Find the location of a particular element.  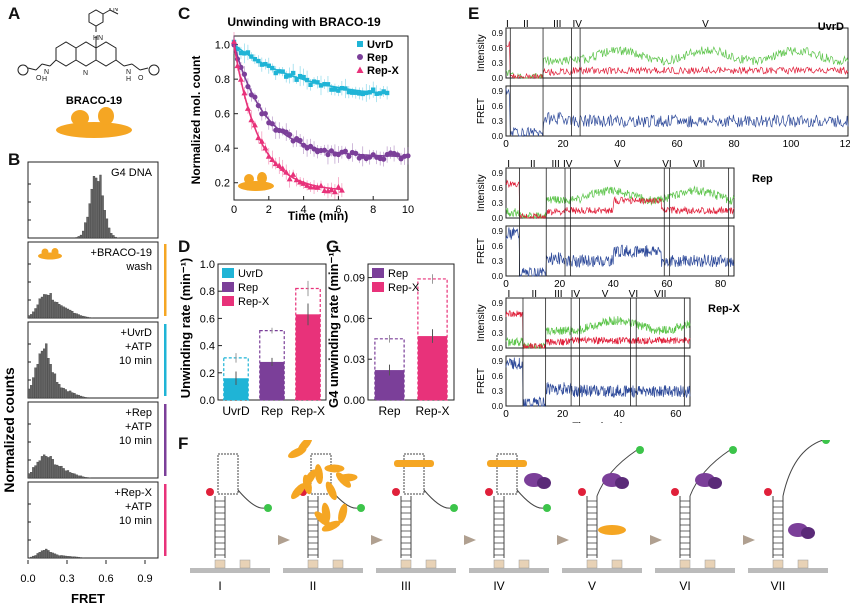

g-quadruplex is located at coordinates (228, 474).